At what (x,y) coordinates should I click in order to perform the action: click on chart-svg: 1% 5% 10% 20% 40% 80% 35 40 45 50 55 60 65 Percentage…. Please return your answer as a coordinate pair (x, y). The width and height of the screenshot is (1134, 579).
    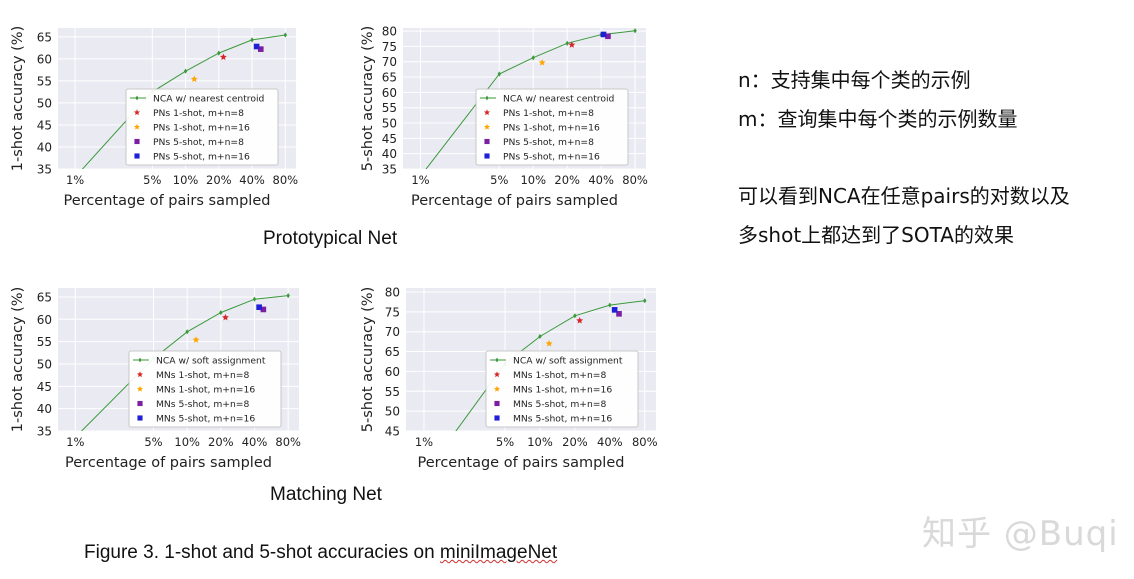
    Looking at the image, I should click on (155, 379).